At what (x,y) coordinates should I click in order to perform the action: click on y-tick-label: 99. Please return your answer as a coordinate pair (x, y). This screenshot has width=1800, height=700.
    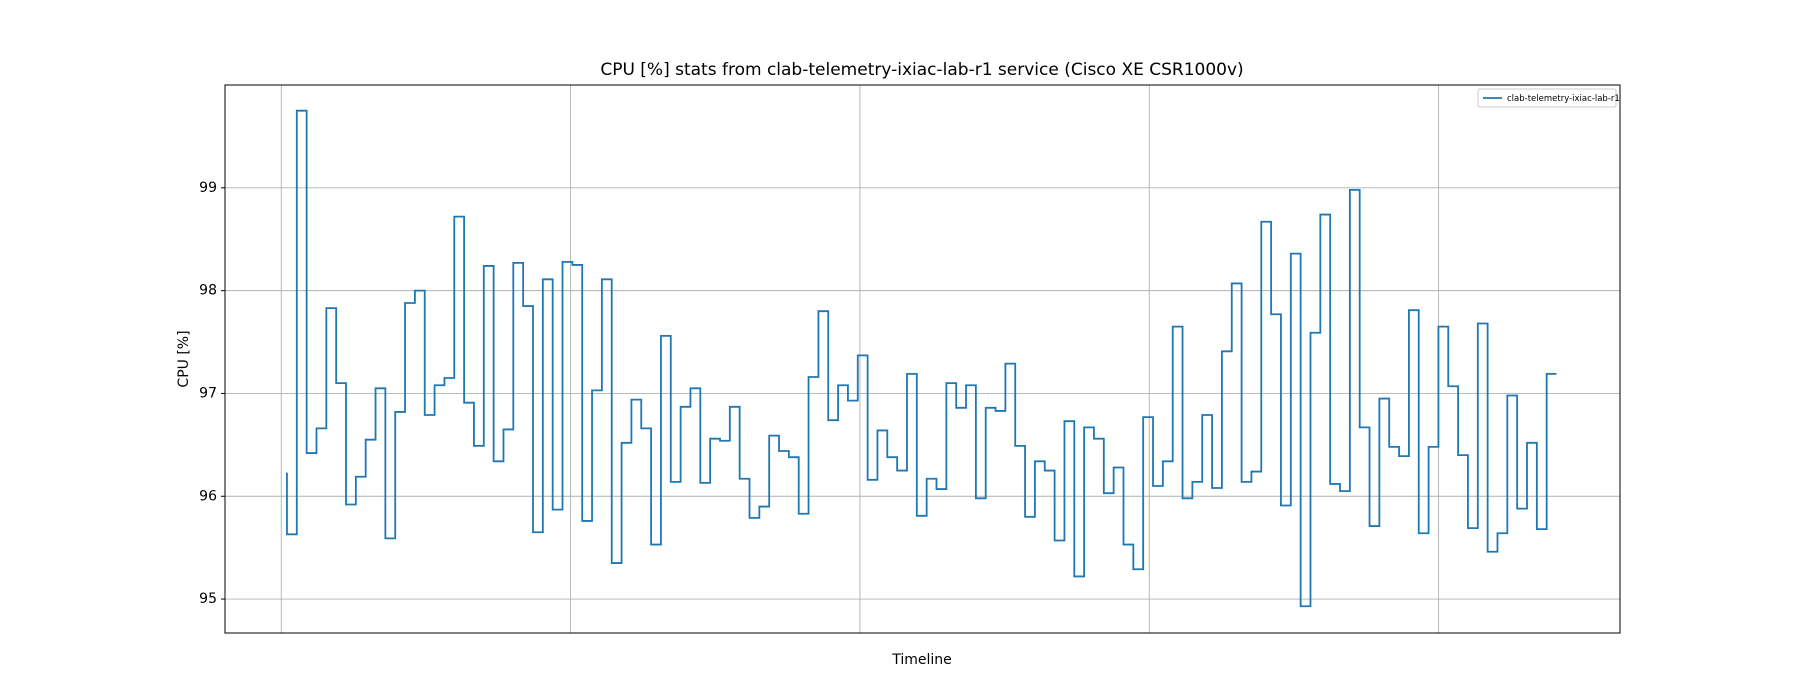
    Looking at the image, I should click on (208, 188).